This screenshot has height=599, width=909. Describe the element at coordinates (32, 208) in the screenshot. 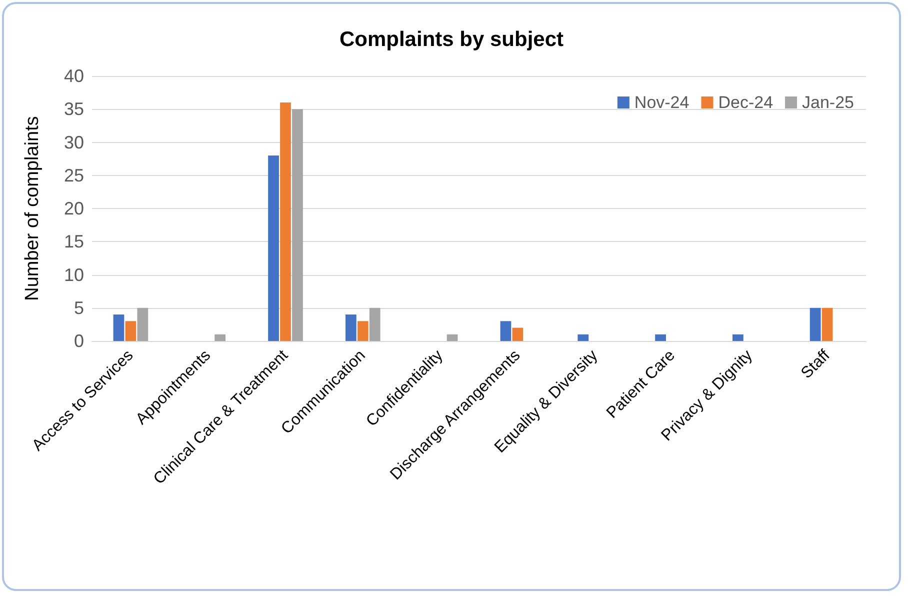

I see `y-axis-title: Number of complaints` at that location.